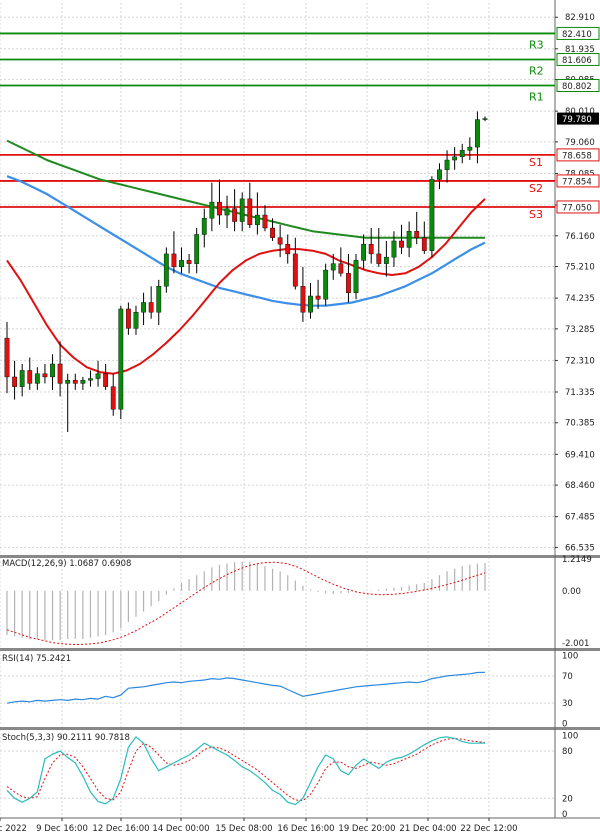 The height and width of the screenshot is (835, 600). What do you see at coordinates (580, 237) in the screenshot?
I see `price-tick-label: 76.160` at bounding box center [580, 237].